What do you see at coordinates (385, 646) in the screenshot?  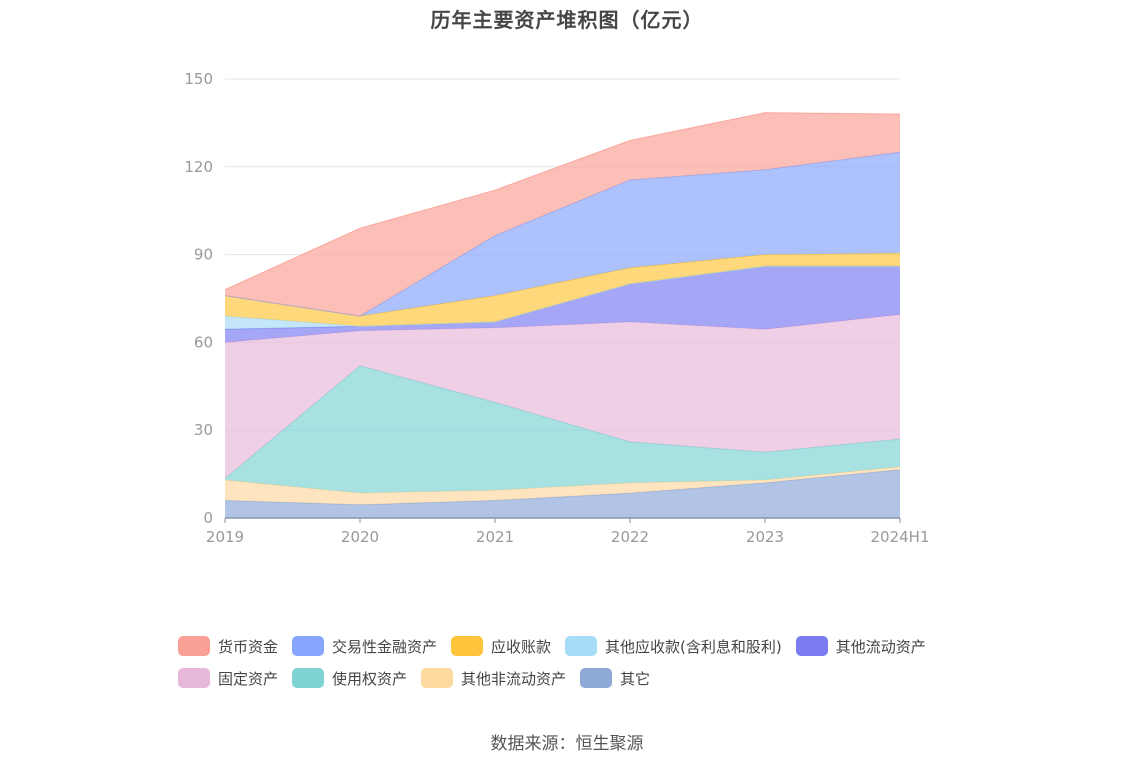 I see `legend-label: 交易性金融资产` at bounding box center [385, 646].